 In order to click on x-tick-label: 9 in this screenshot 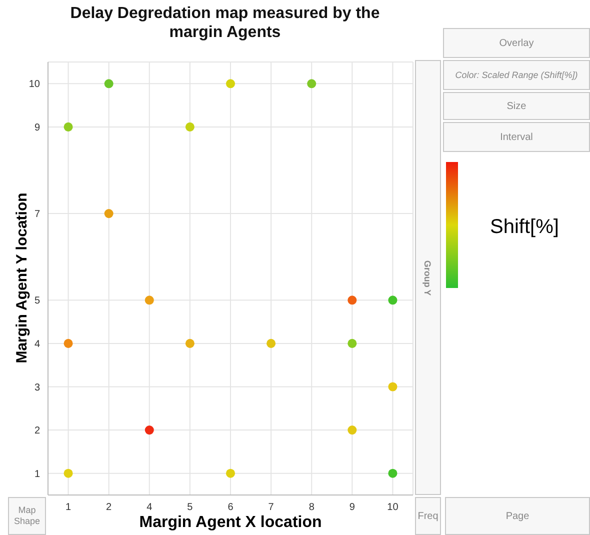, I will do `click(352, 508)`.